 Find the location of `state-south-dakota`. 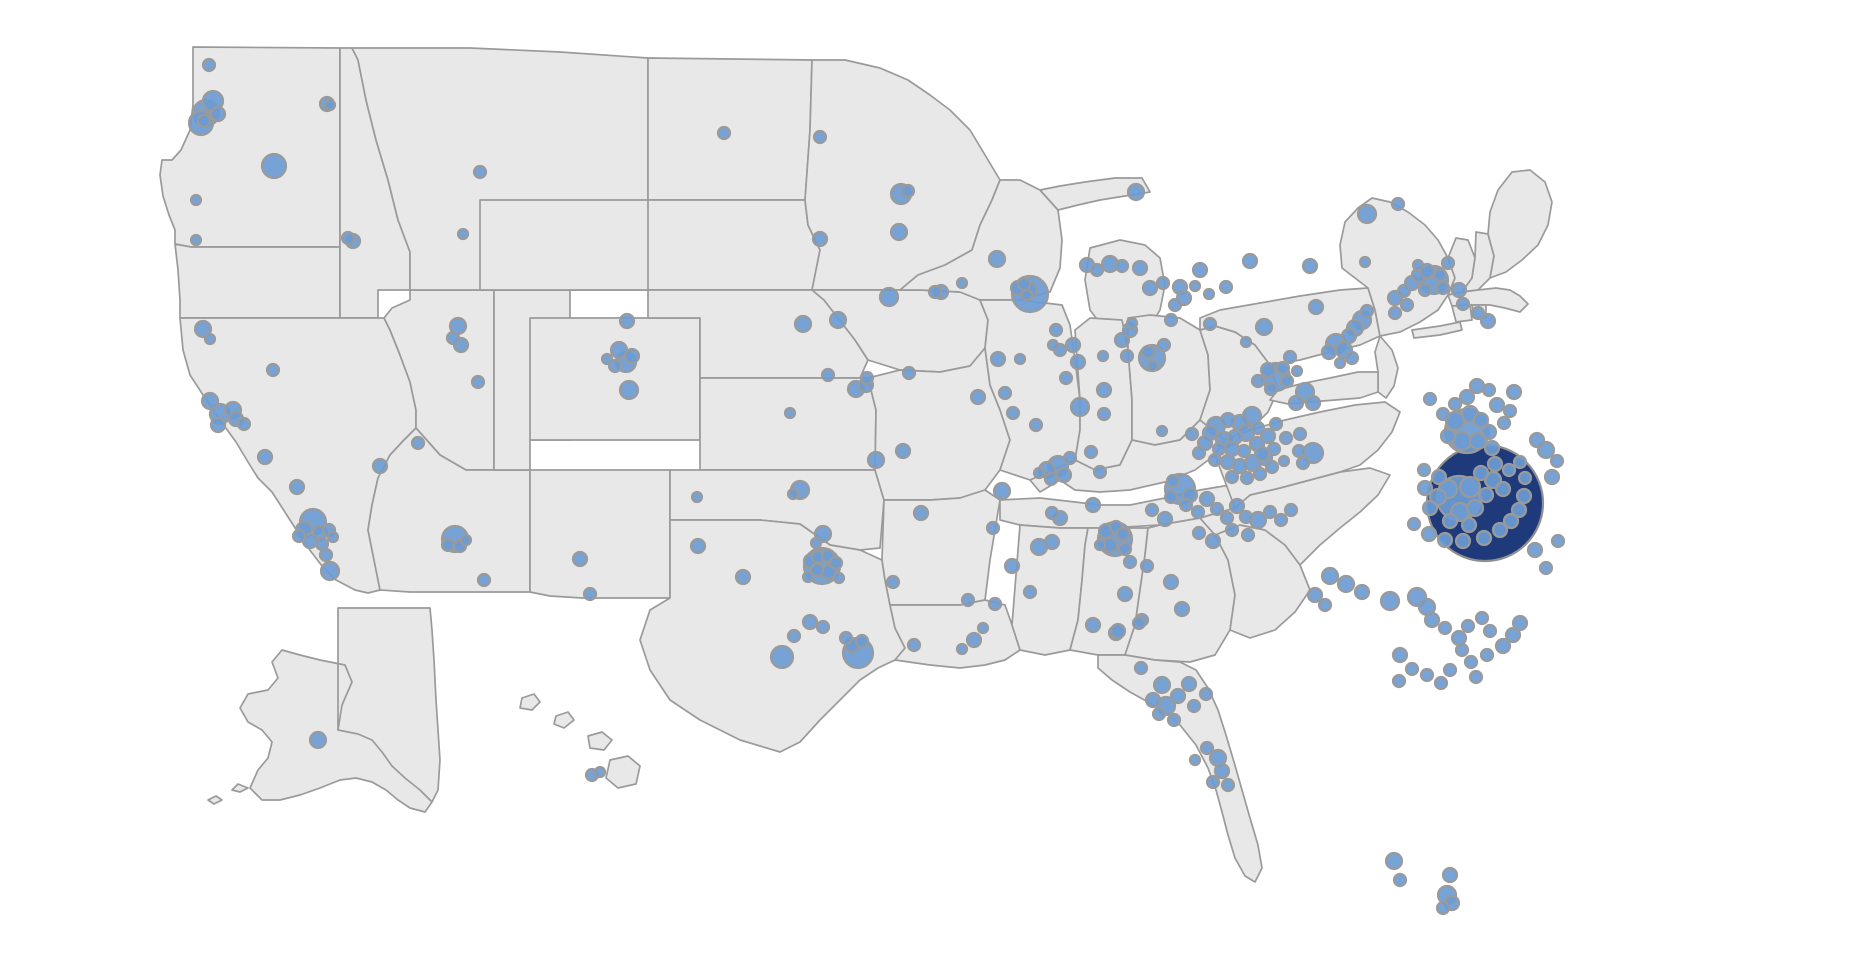

state-south-dakota is located at coordinates (734, 245).